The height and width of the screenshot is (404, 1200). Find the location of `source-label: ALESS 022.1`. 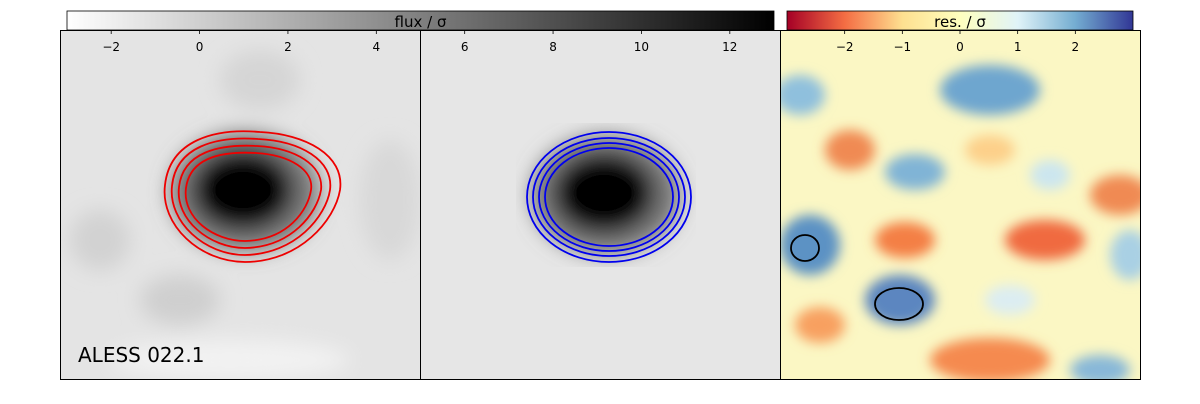

source-label: ALESS 022.1 is located at coordinates (141, 355).